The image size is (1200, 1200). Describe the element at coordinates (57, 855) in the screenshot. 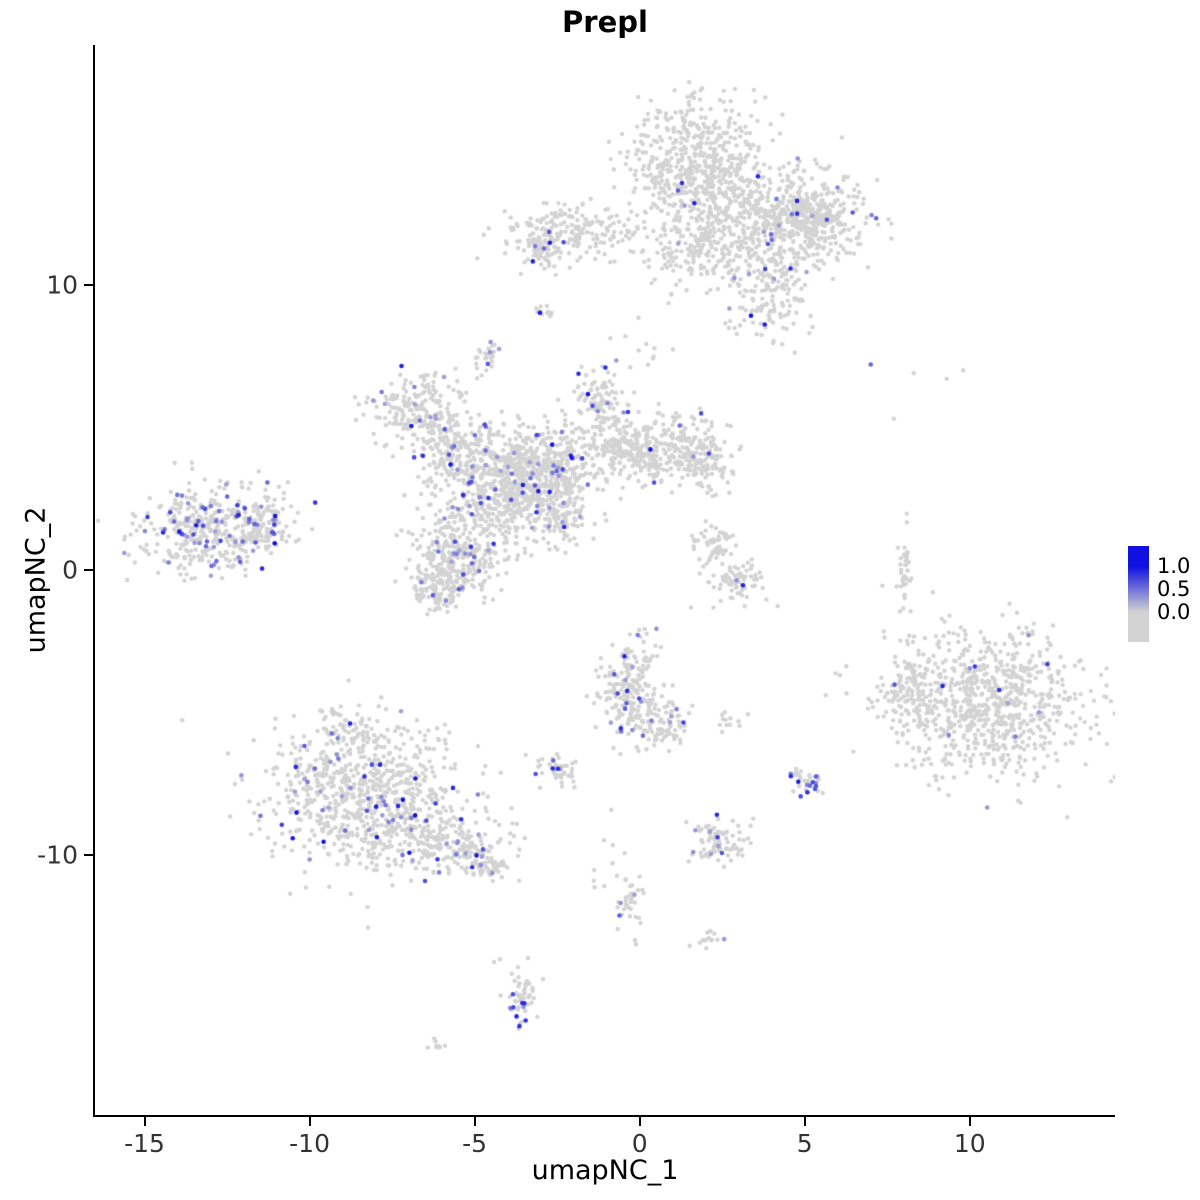

I see `y-tick-label: -10` at that location.